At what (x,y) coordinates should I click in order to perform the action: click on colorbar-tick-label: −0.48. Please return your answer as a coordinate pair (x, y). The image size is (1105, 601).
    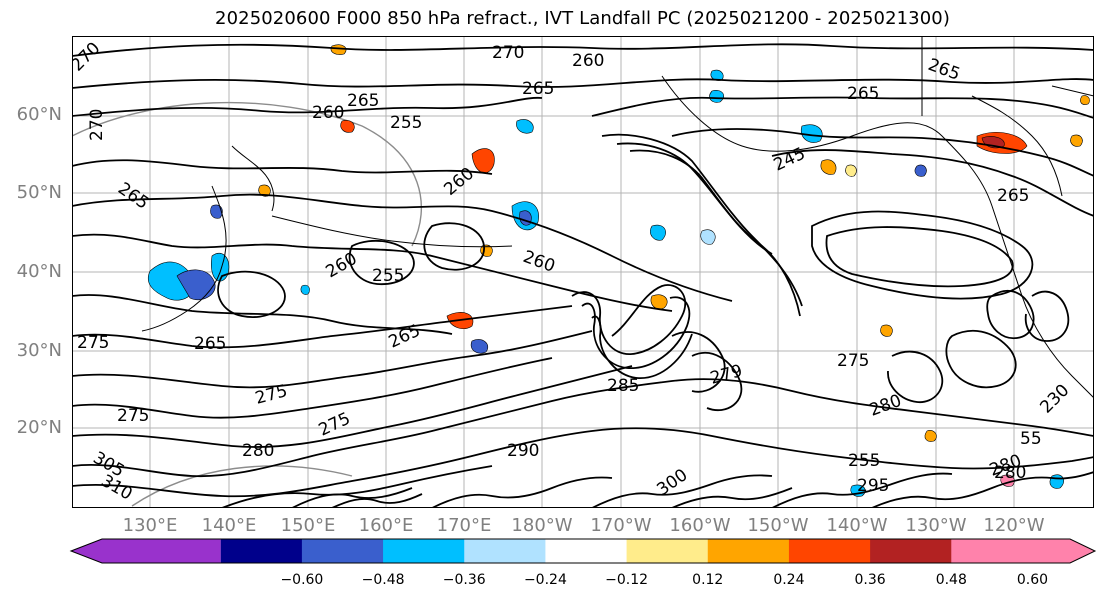
    Looking at the image, I should click on (383, 580).